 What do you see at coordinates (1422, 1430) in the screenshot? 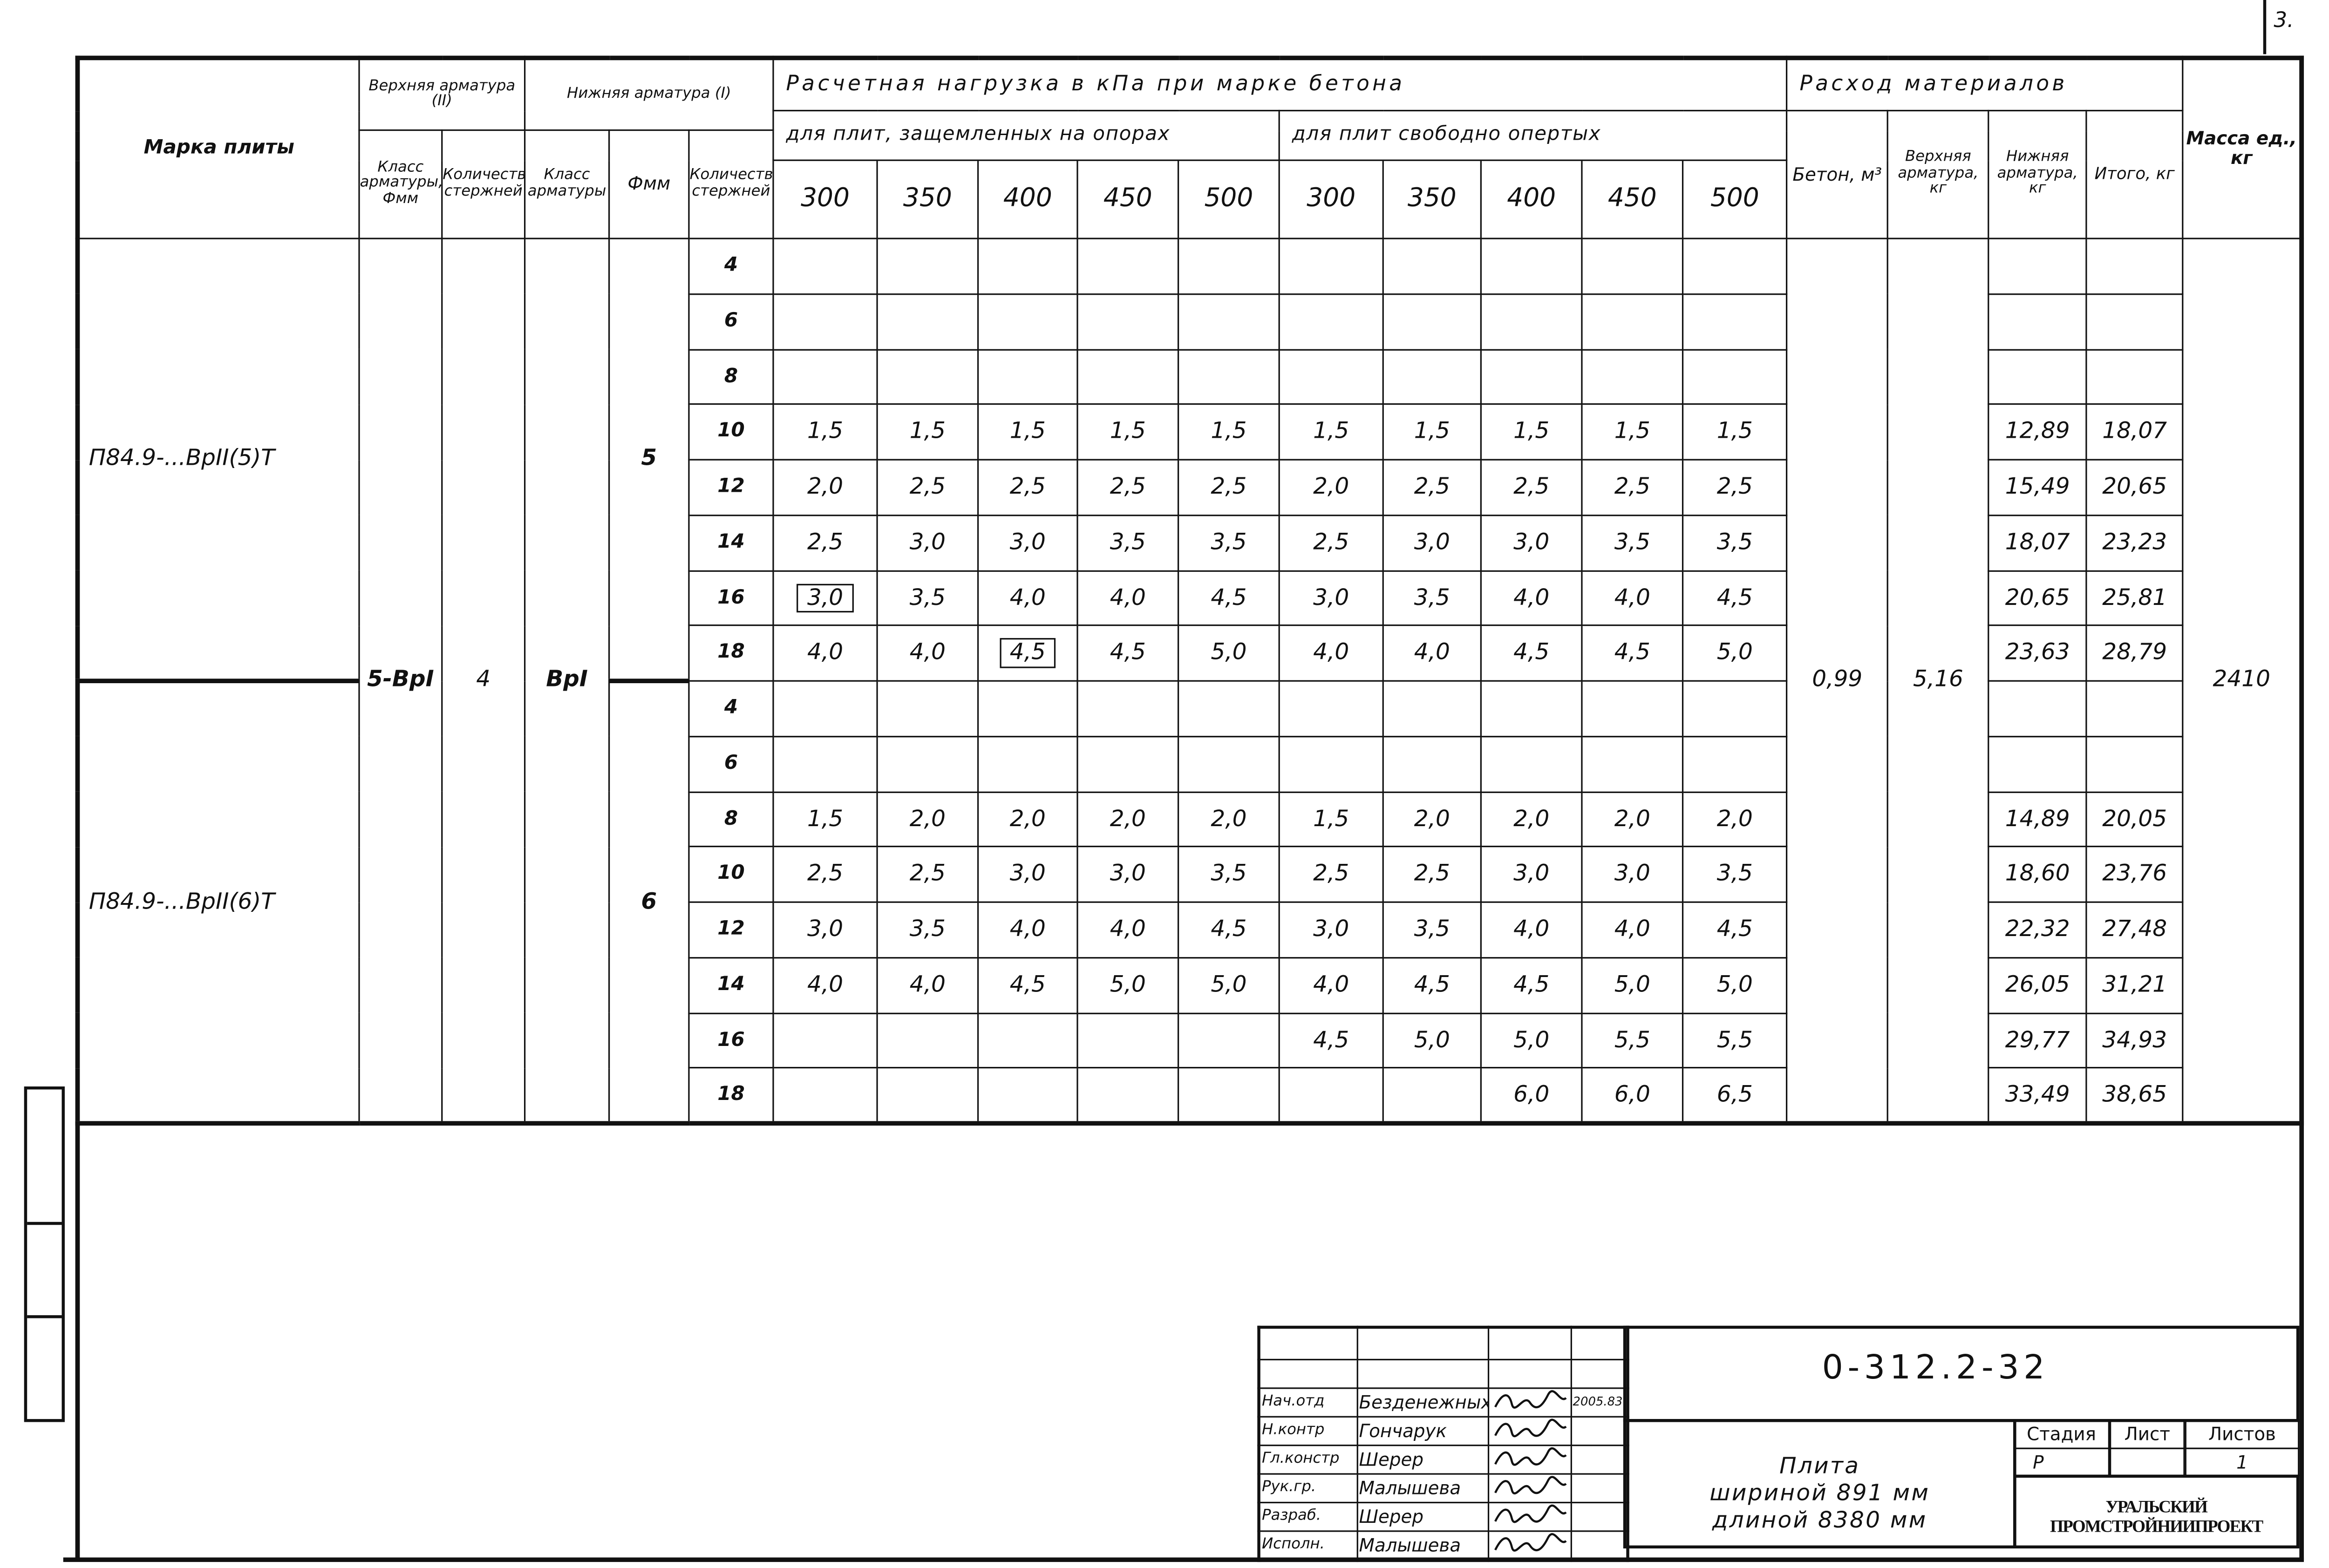
I see `signer-name: Гончарук` at bounding box center [1422, 1430].